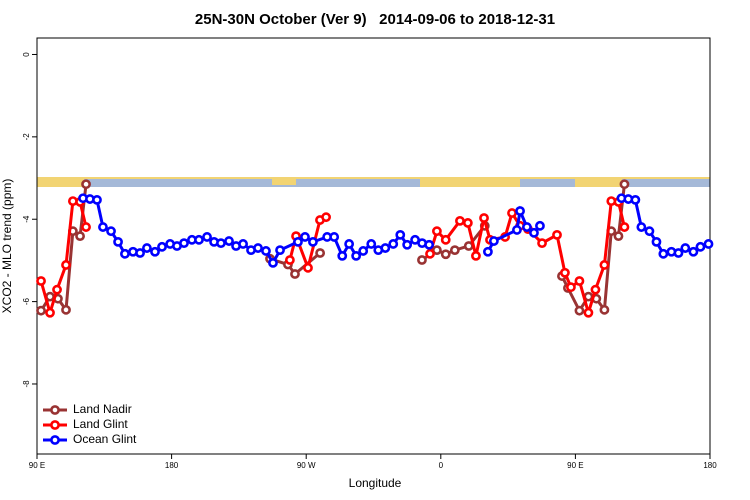 This screenshot has width=750, height=500. I want to click on y-tick-label: -4, so click(26, 219).